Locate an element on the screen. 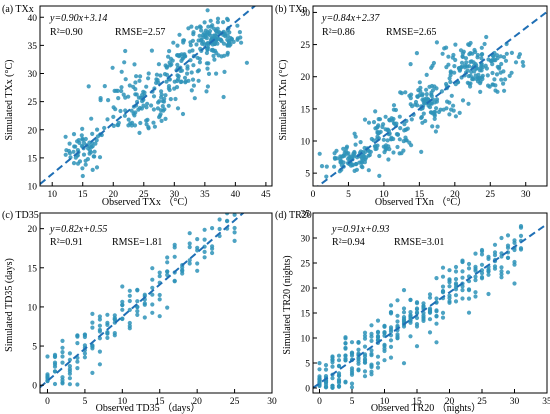  y-axis-label: Simulated TR20 (nights) is located at coordinates (287, 304).